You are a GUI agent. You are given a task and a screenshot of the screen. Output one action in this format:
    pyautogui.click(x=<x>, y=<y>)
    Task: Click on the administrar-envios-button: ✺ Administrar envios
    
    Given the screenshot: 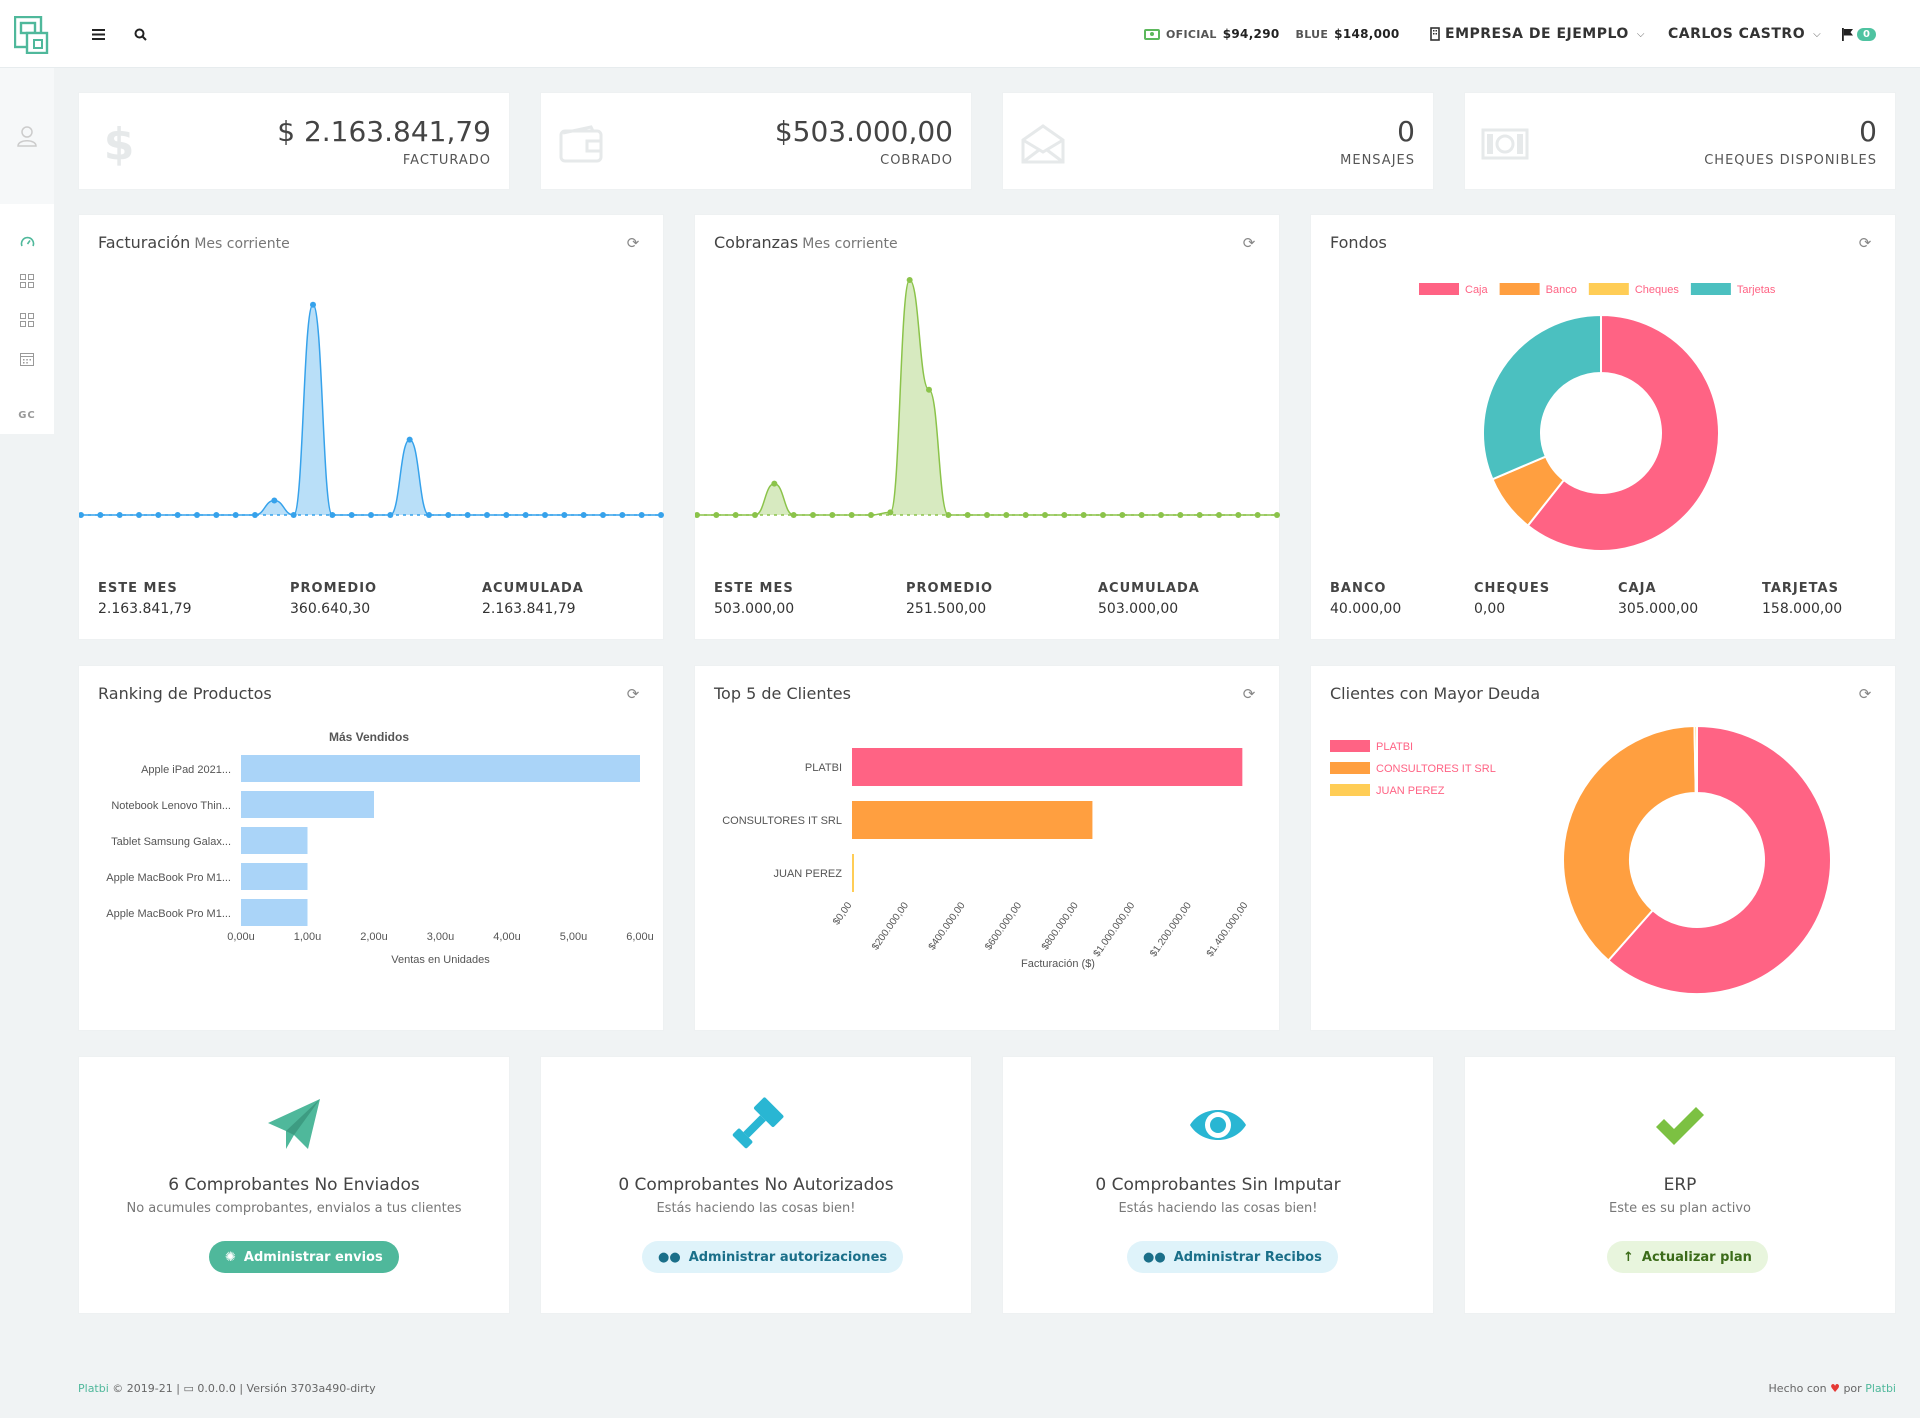 What is the action you would take?
    pyautogui.click(x=304, y=1257)
    